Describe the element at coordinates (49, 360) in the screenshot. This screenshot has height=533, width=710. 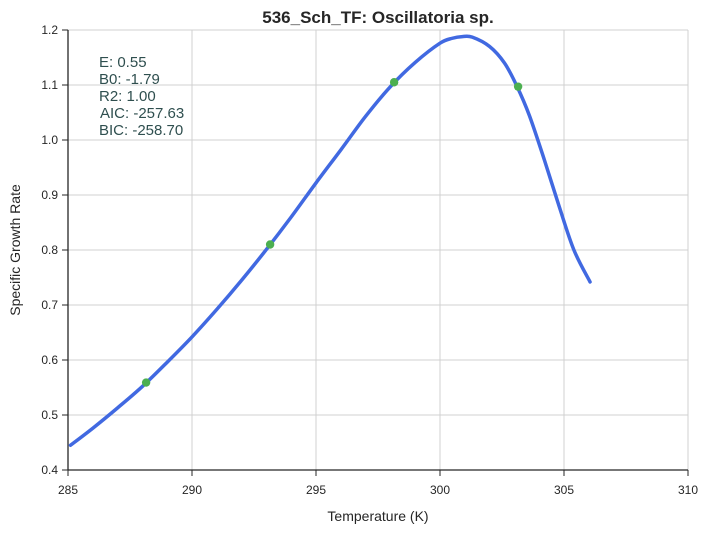
I see `y-tick-label: 0.6` at that location.